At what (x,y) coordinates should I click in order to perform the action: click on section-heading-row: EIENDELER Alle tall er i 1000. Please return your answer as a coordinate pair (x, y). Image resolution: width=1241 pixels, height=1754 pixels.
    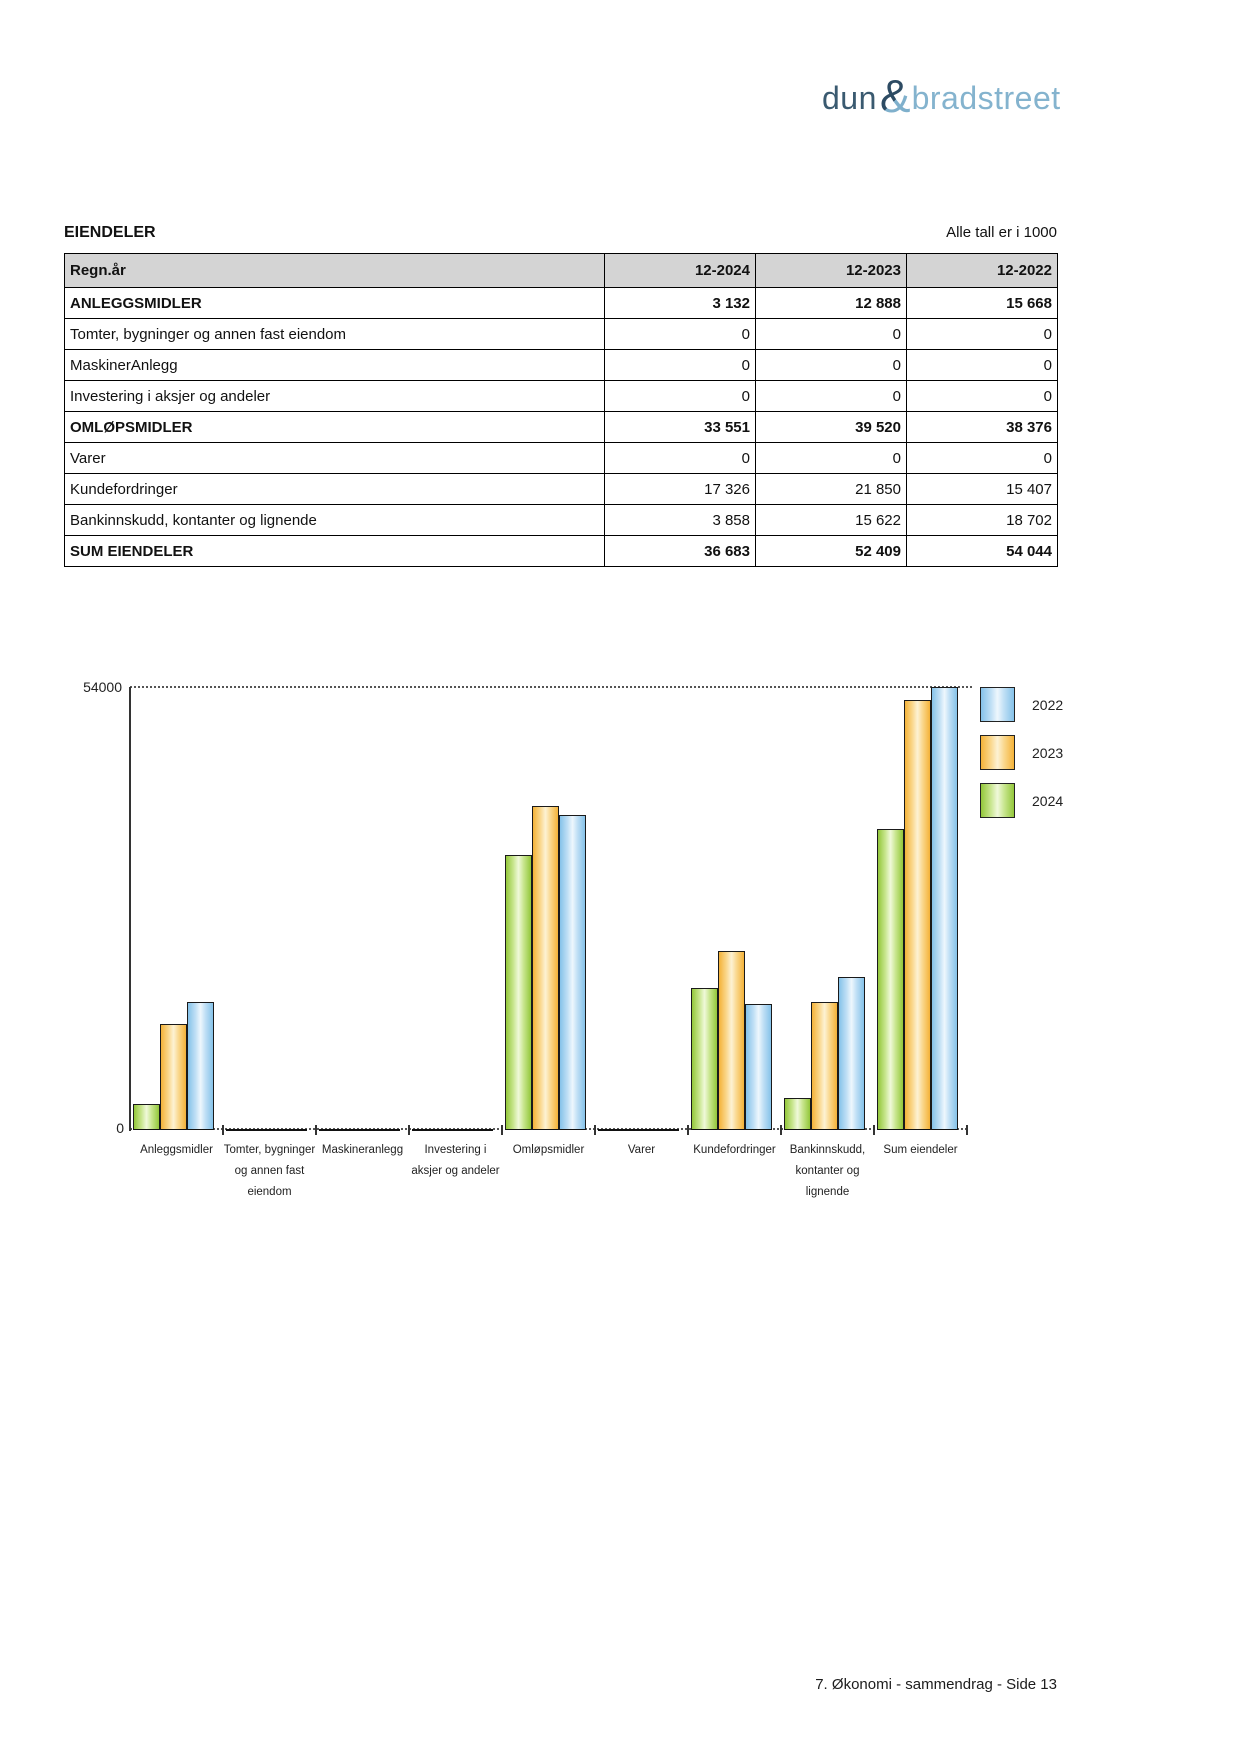
    Looking at the image, I should click on (560, 233).